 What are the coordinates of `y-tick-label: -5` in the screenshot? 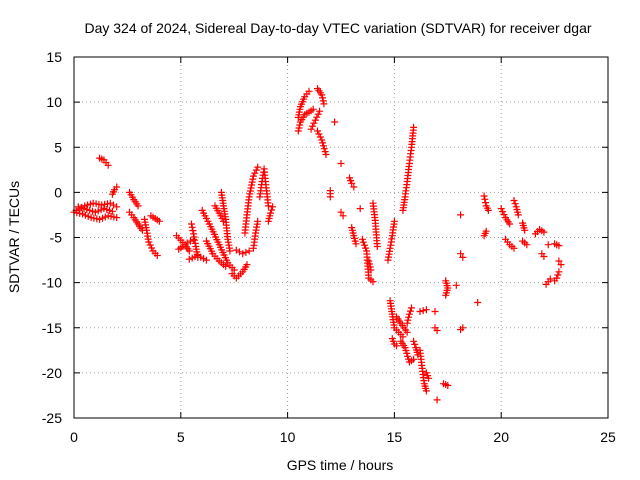 It's located at (56, 238).